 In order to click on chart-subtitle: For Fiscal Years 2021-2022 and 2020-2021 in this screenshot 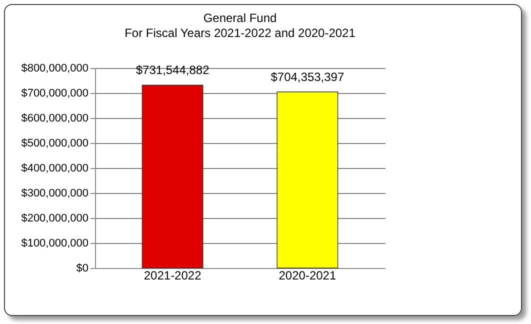, I will do `click(240, 33)`.